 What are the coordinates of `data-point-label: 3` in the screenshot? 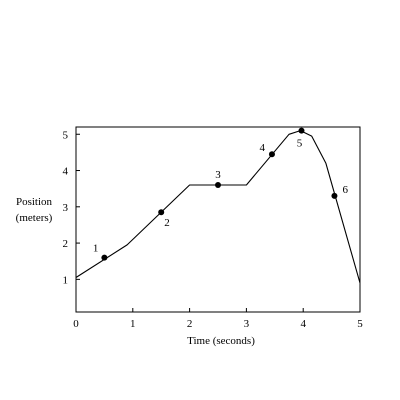 It's located at (218, 175).